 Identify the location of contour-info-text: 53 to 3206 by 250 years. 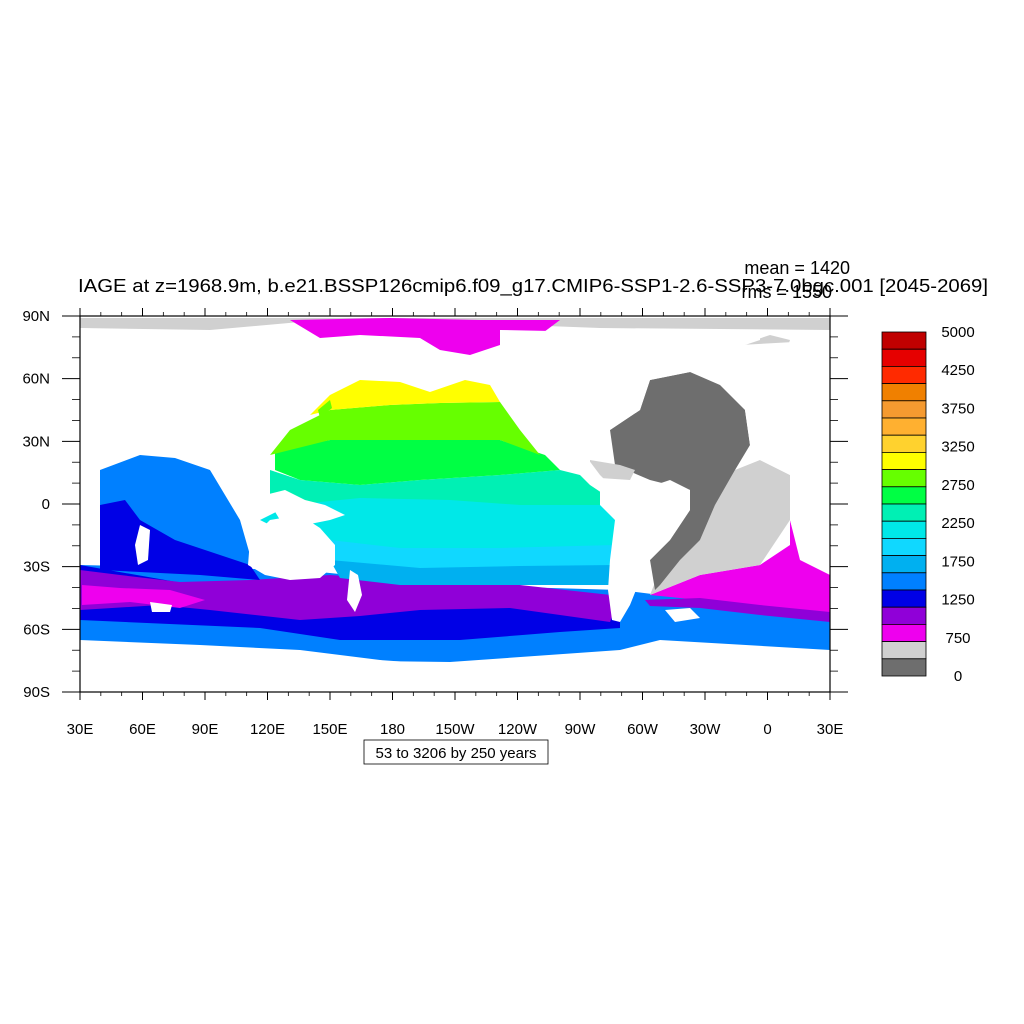
(456, 753).